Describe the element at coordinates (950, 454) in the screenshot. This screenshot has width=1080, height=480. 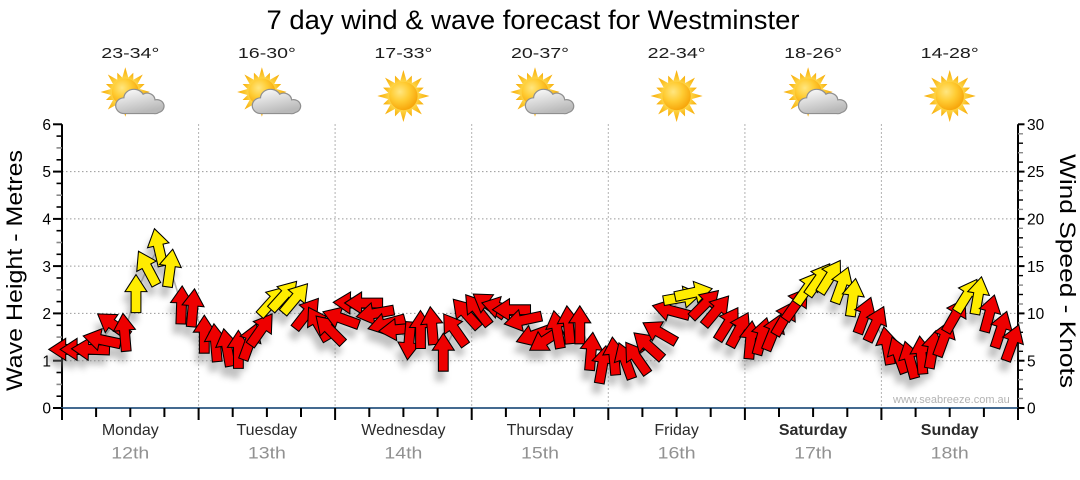
I see `svg-text: 18th` at that location.